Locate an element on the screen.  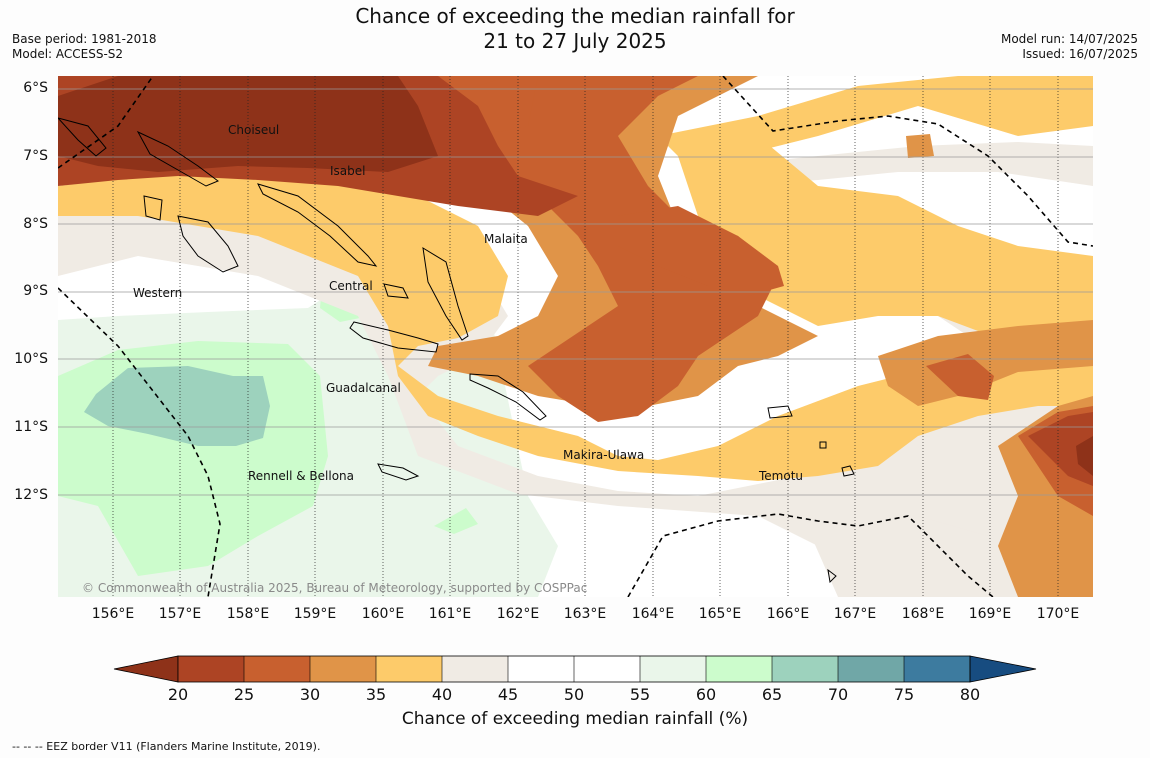
contour-25-30-east is located at coordinates (960, 377).